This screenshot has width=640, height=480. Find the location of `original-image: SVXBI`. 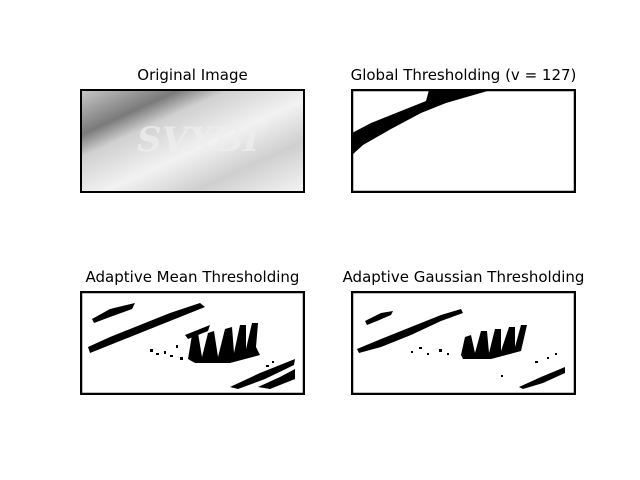

original-image: SVXBI is located at coordinates (192, 141).